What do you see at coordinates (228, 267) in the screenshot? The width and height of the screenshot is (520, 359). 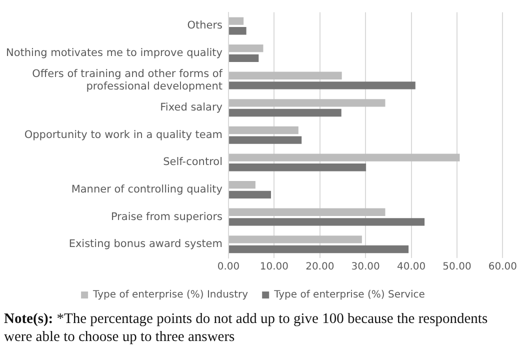 I see `x-tick-label: 0.00` at bounding box center [228, 267].